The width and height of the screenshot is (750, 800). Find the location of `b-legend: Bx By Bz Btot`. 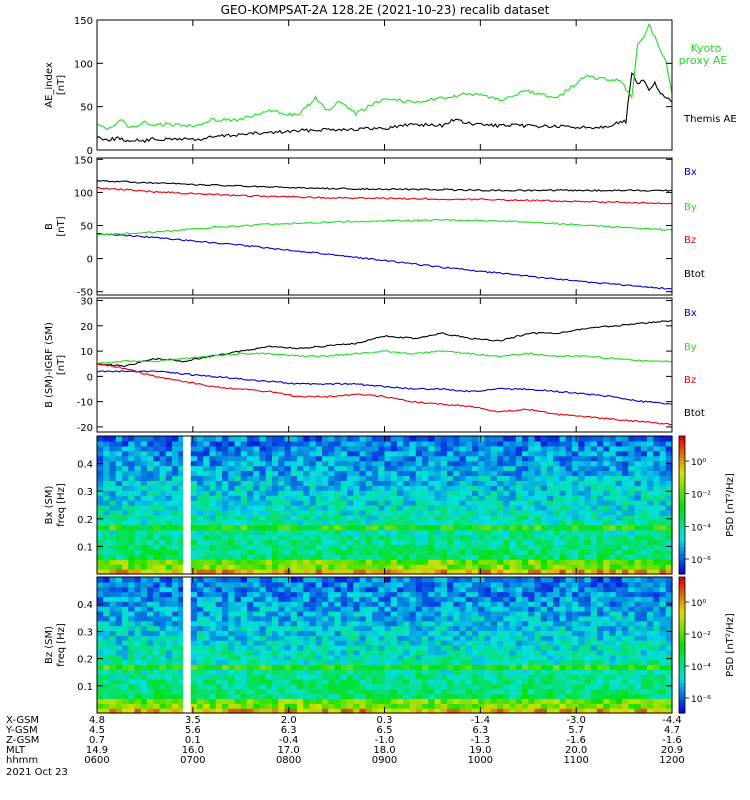

b-legend: Bx By Bz Btot is located at coordinates (694, 223).